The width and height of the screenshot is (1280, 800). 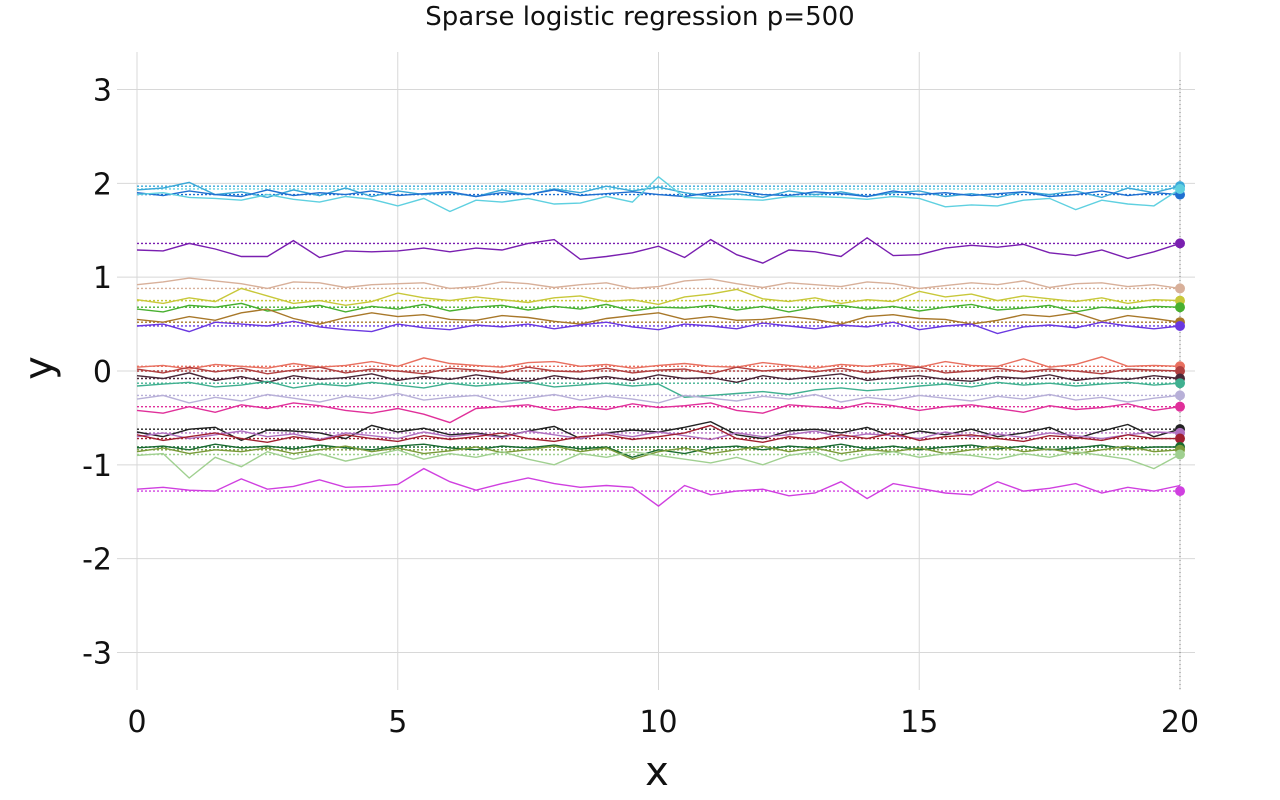 I want to click on x-tick-label: 0, so click(x=136, y=722).